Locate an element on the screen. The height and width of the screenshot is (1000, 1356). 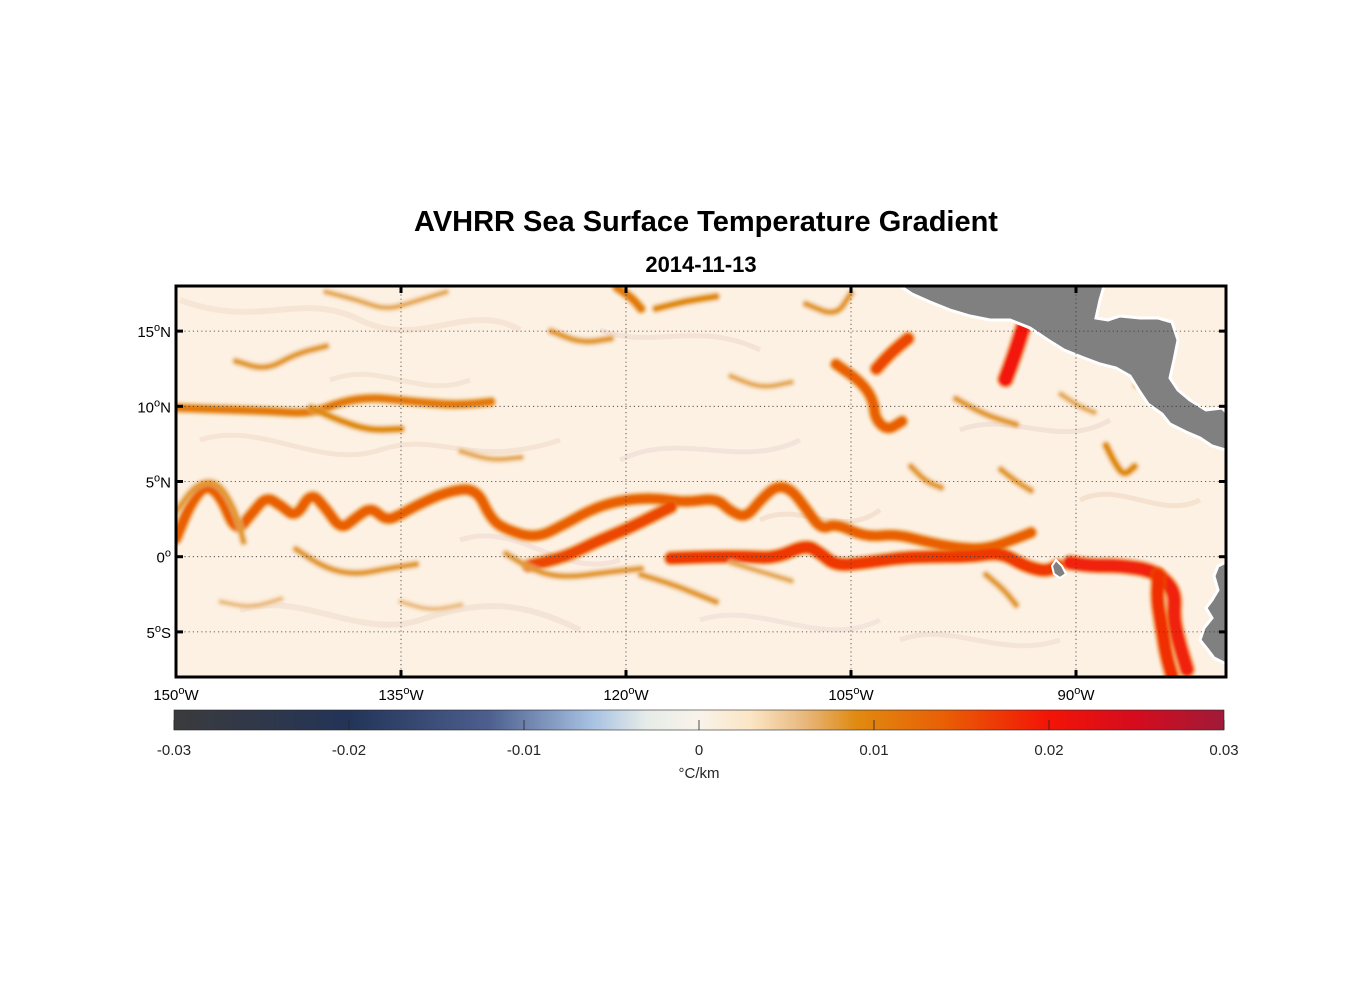
front-itcz-front is located at coordinates (335, 405).